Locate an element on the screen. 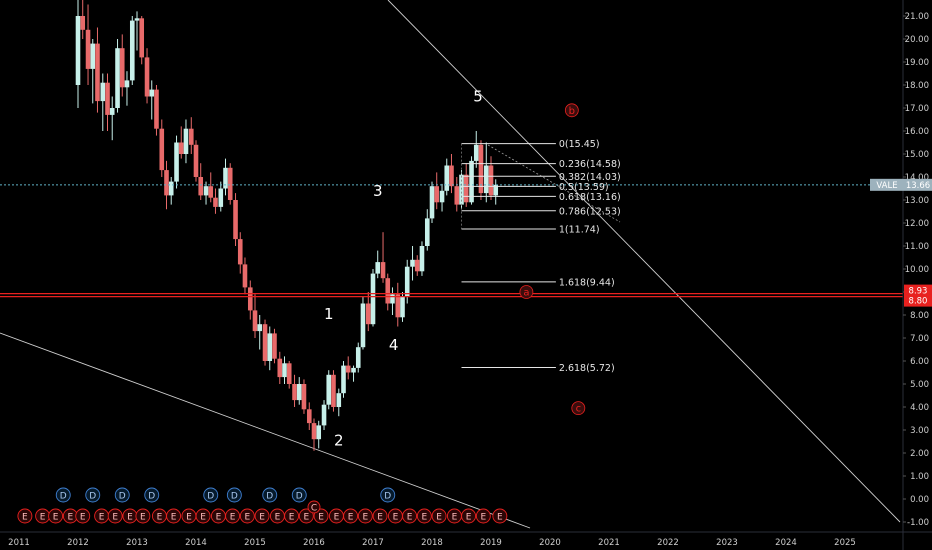 The width and height of the screenshot is (932, 550). fib-level-label: 0(15.45) is located at coordinates (579, 144).